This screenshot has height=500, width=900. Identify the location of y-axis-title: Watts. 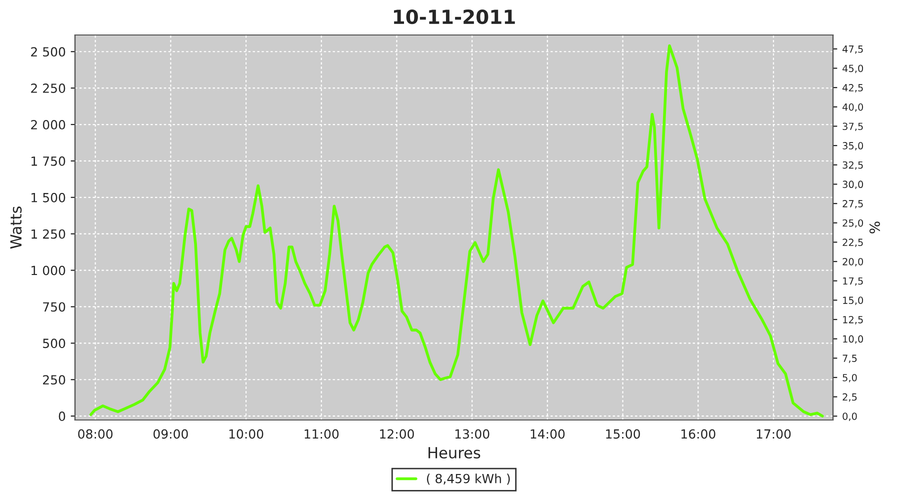
(16, 227).